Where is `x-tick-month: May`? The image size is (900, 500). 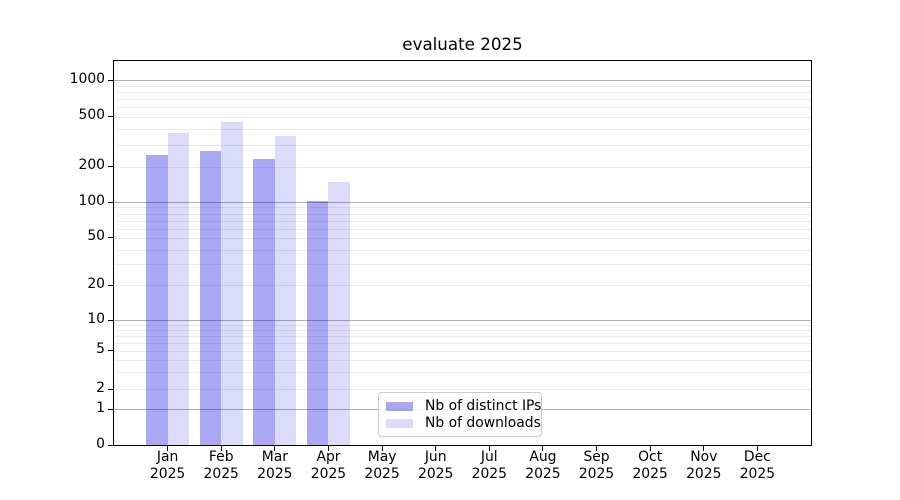
x-tick-month: May is located at coordinates (382, 457).